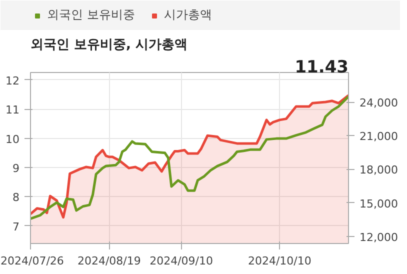  What do you see at coordinates (13, 139) in the screenshot?
I see `y-tick-label: 10` at bounding box center [13, 139].